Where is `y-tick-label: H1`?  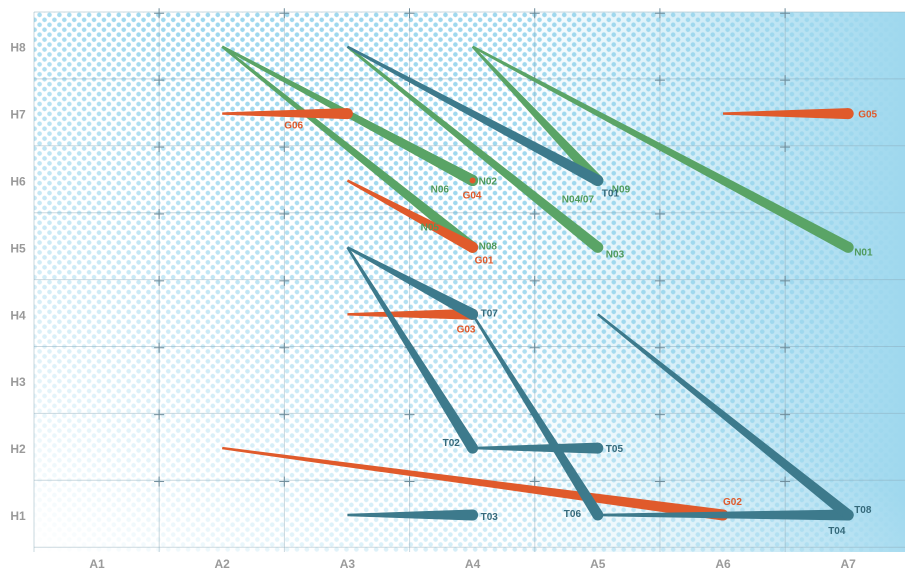
y-tick-label: H1 is located at coordinates (18, 516).